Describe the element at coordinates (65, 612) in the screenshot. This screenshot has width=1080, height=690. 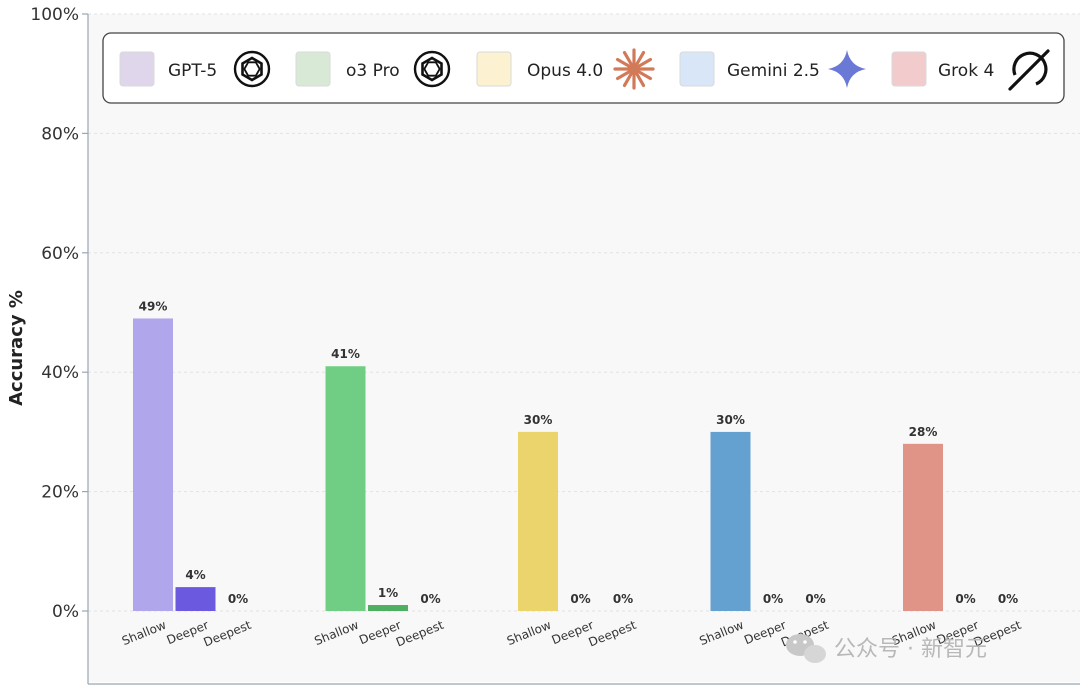
I see `y-tick-label: 0%` at that location.